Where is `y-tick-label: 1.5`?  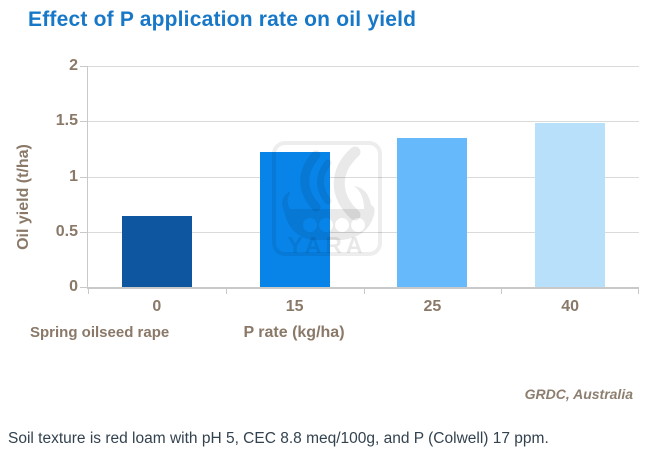 y-tick-label: 1.5 is located at coordinates (66, 121).